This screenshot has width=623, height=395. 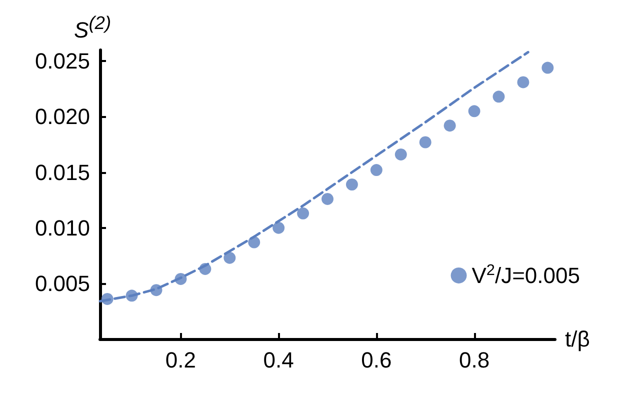 I want to click on y-tick-label: 0.025, so click(x=62, y=61).